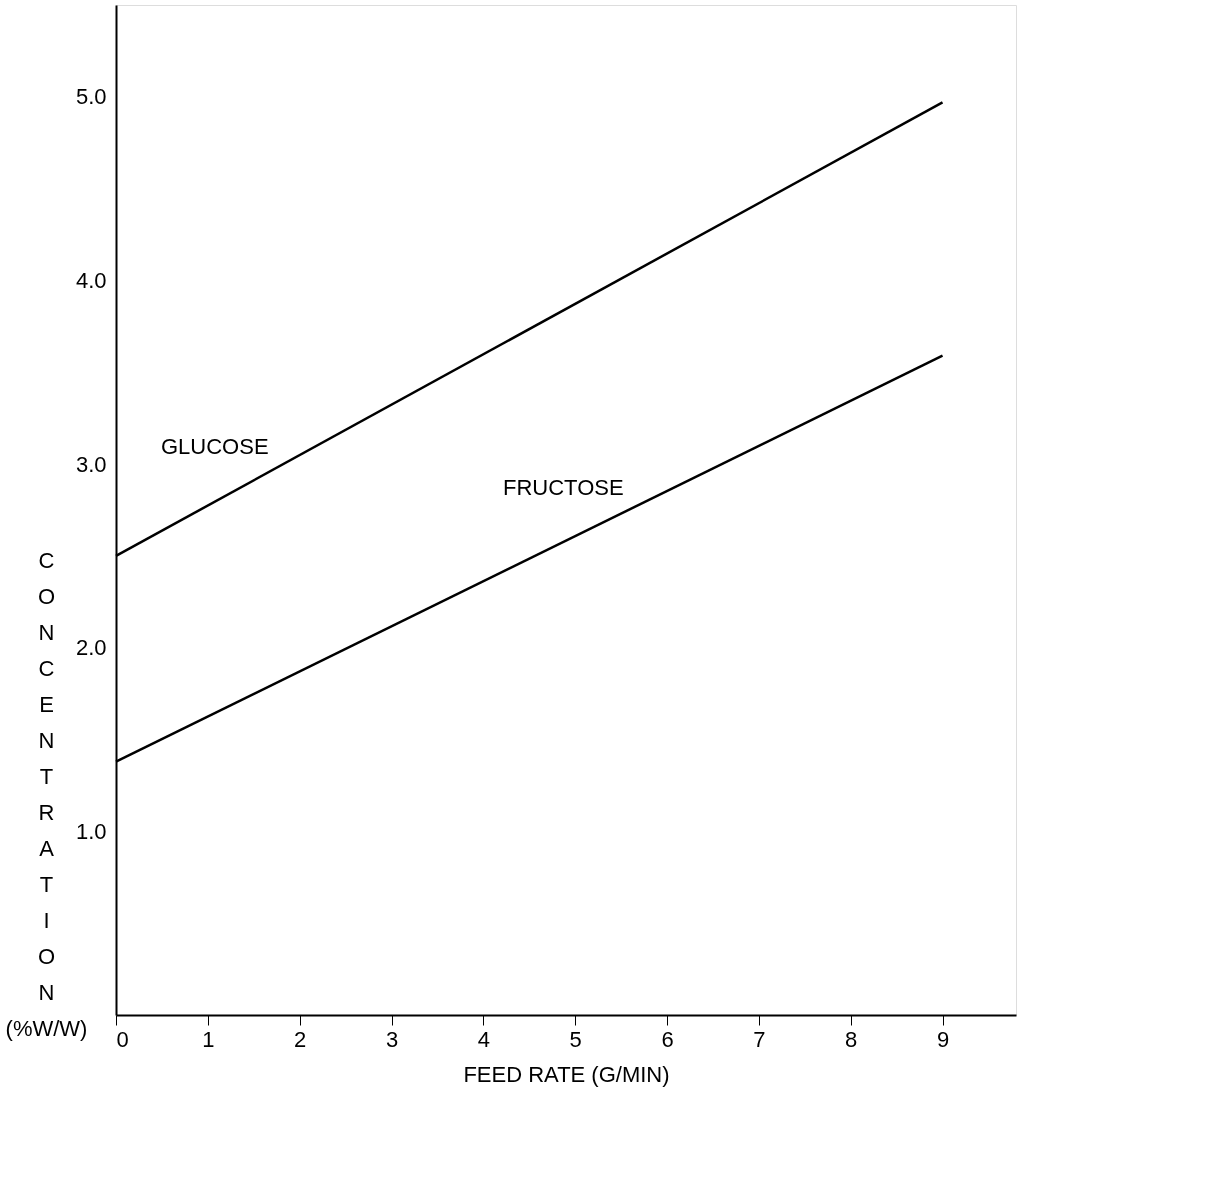  What do you see at coordinates (91, 97) in the screenshot?
I see `y-tick-label: 5.0` at bounding box center [91, 97].